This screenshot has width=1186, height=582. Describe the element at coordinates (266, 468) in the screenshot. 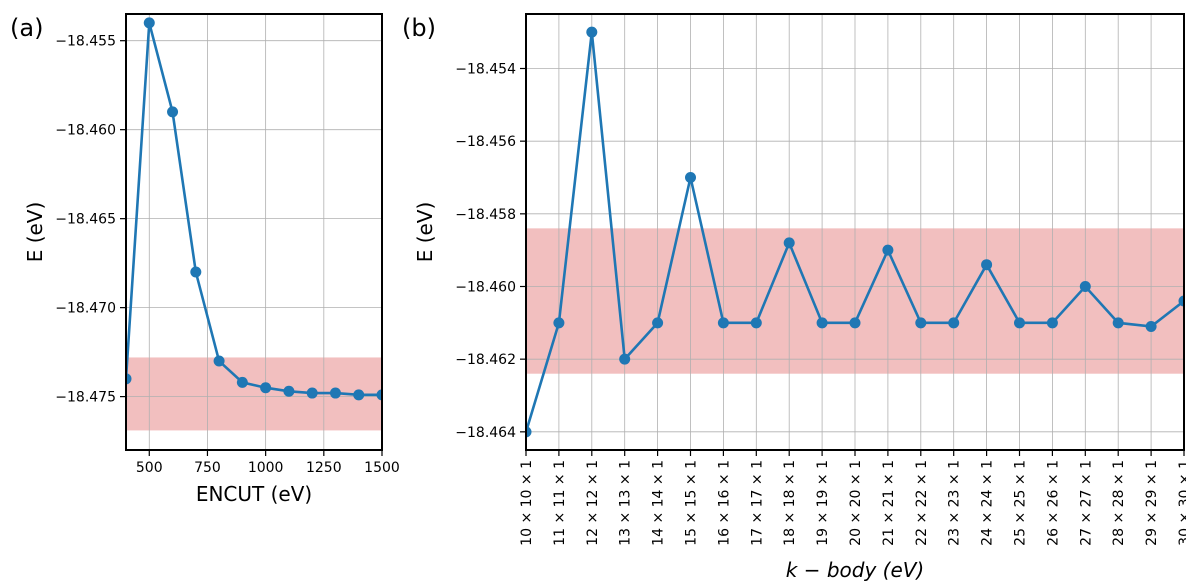

I see `panel-a-x-tick-label: 1000` at that location.